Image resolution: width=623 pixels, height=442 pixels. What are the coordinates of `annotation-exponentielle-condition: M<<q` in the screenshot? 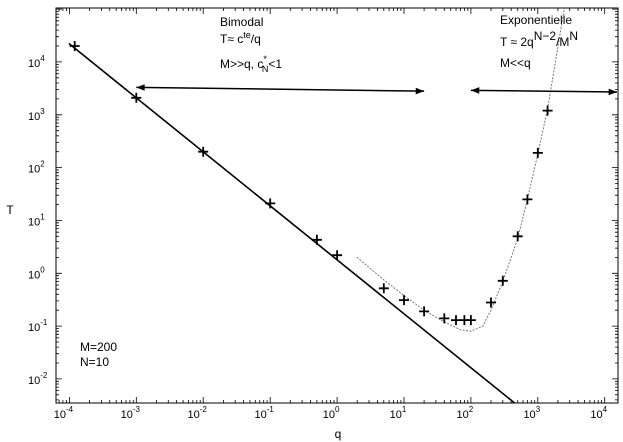 It's located at (515, 63).